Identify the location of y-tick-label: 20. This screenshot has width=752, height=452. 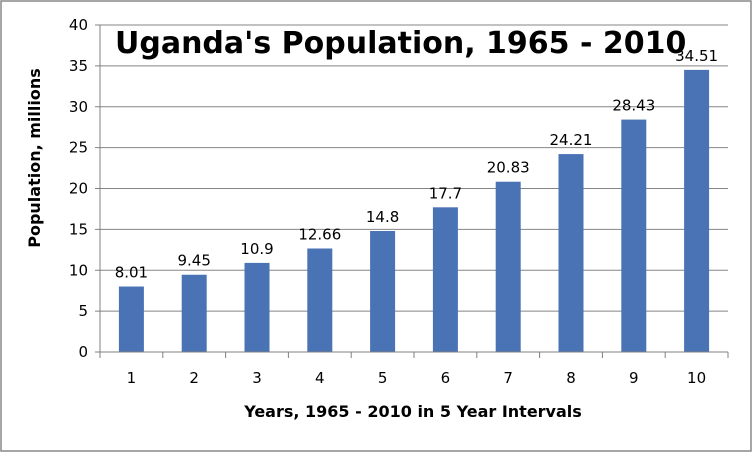
(78, 189).